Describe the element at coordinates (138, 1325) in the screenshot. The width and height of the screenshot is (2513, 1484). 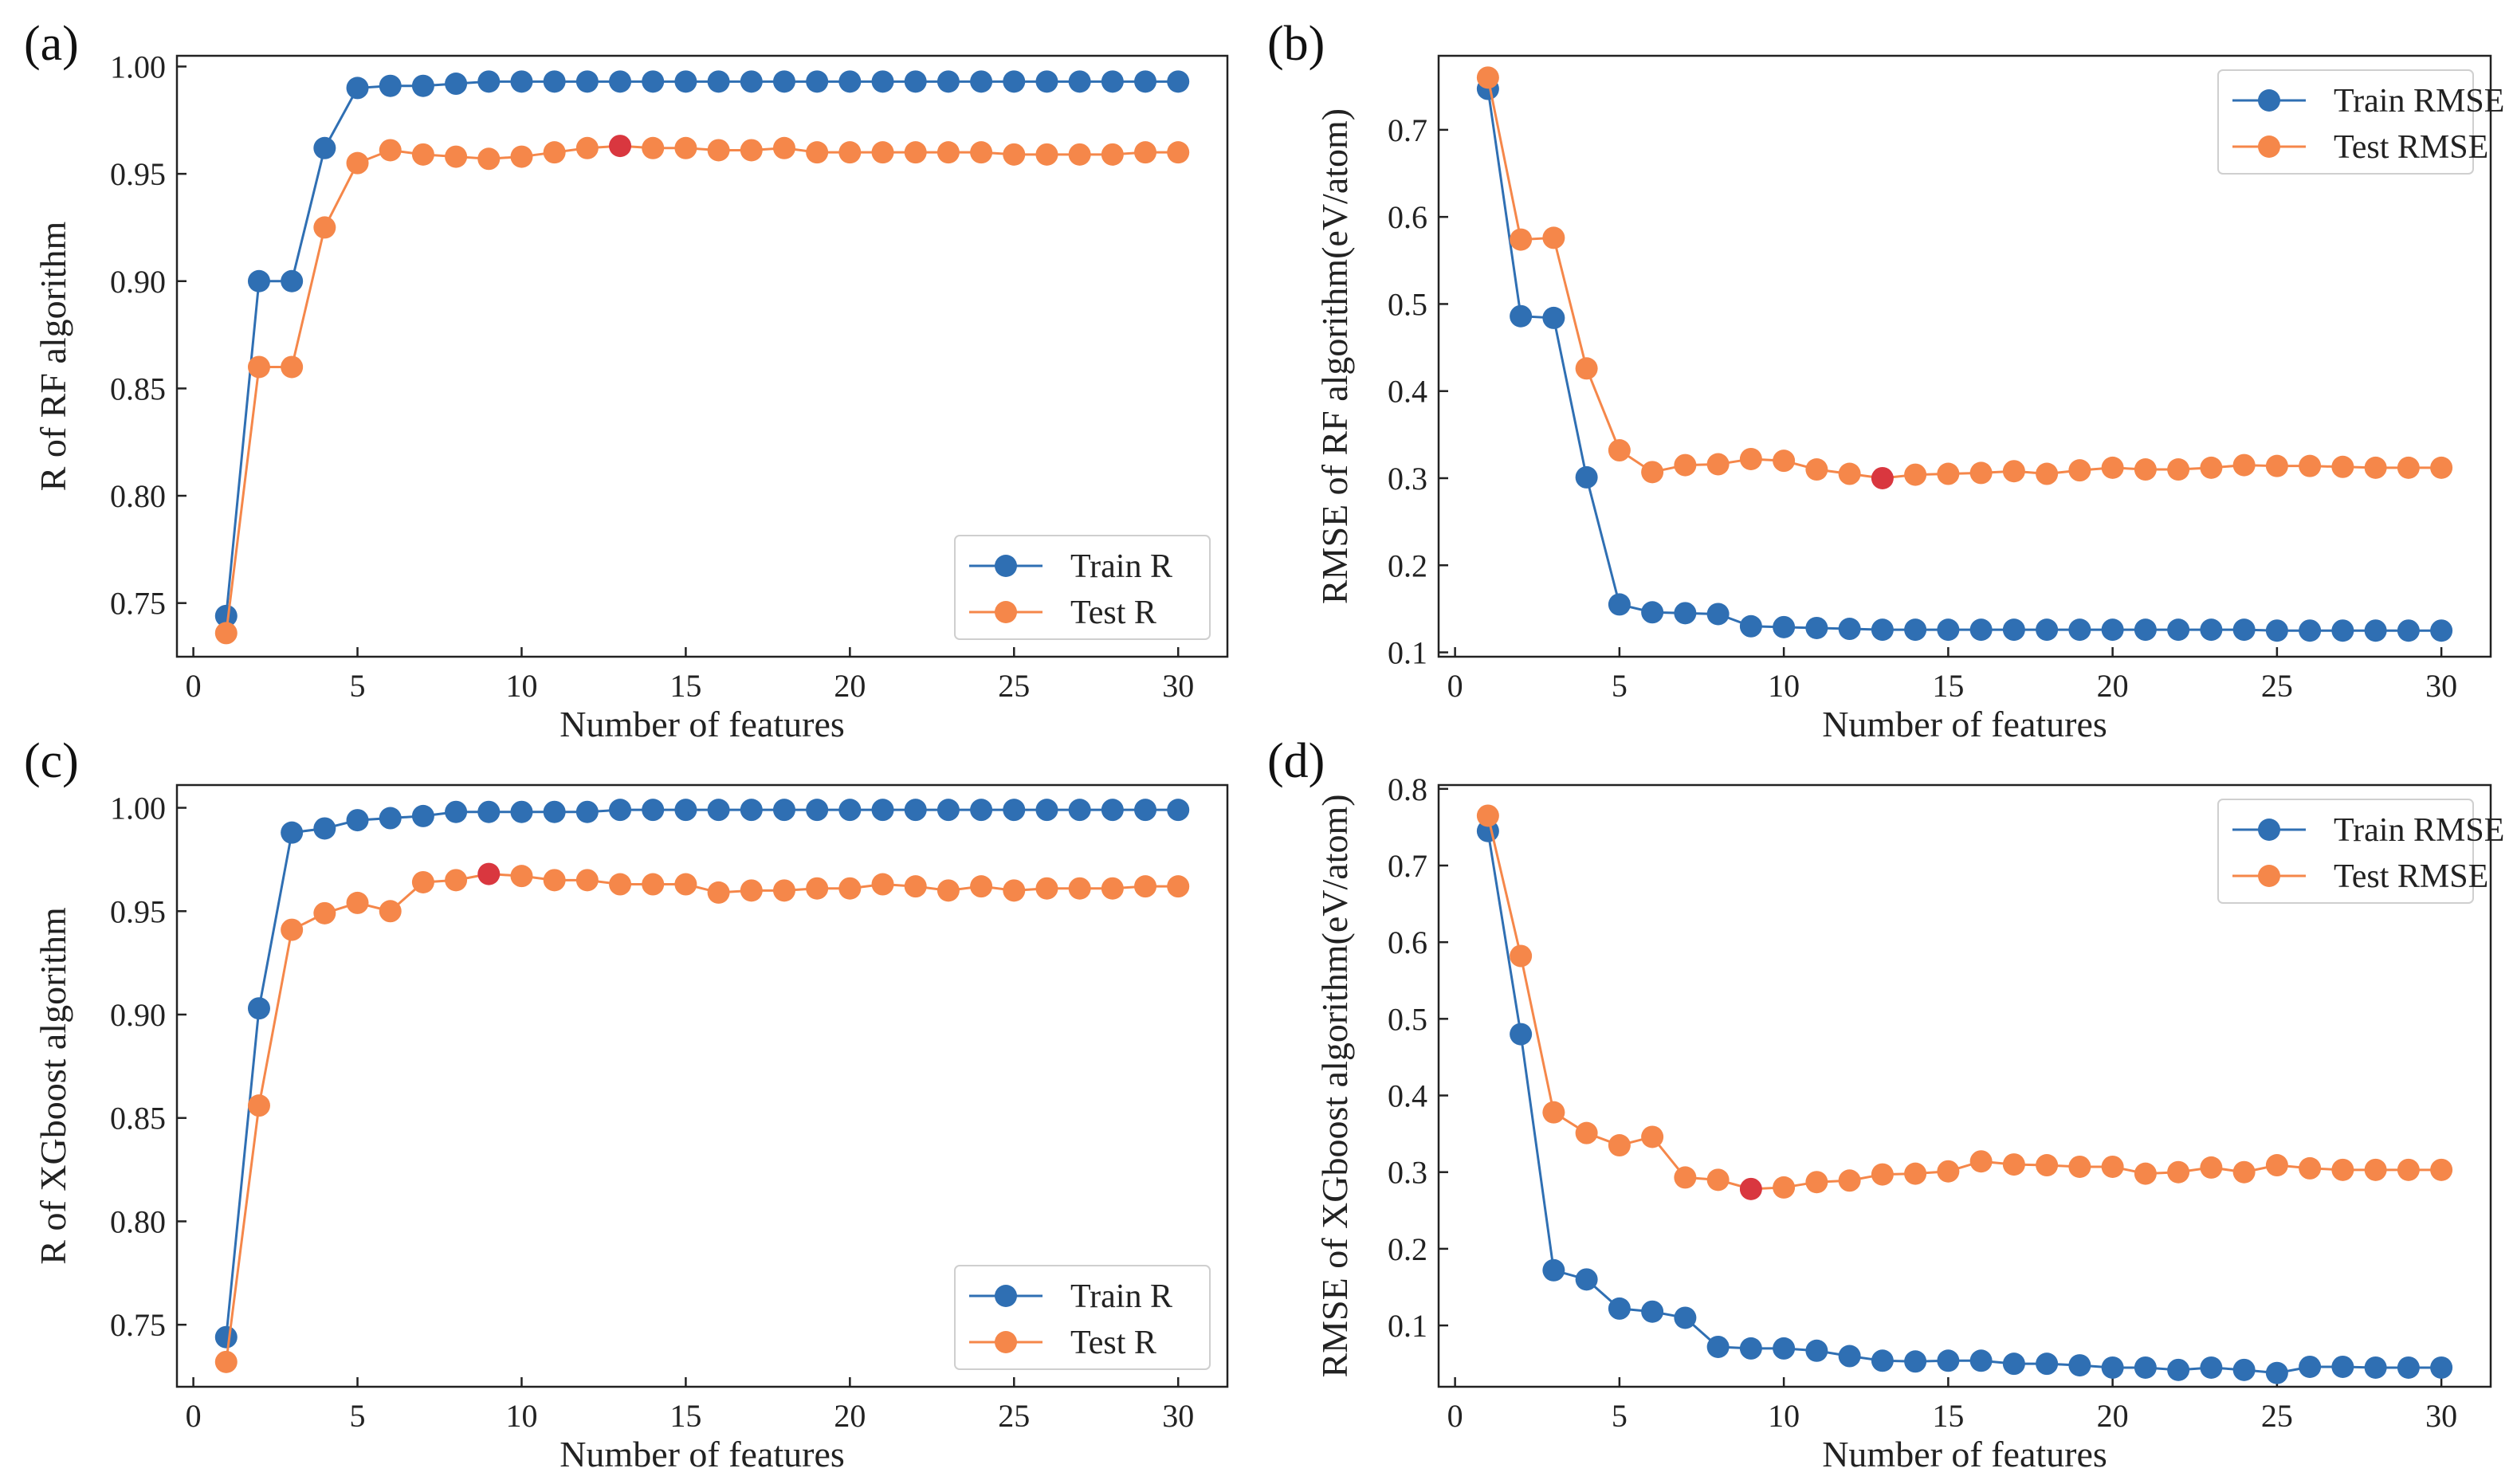
I see `y-tick-label: 0.75` at that location.